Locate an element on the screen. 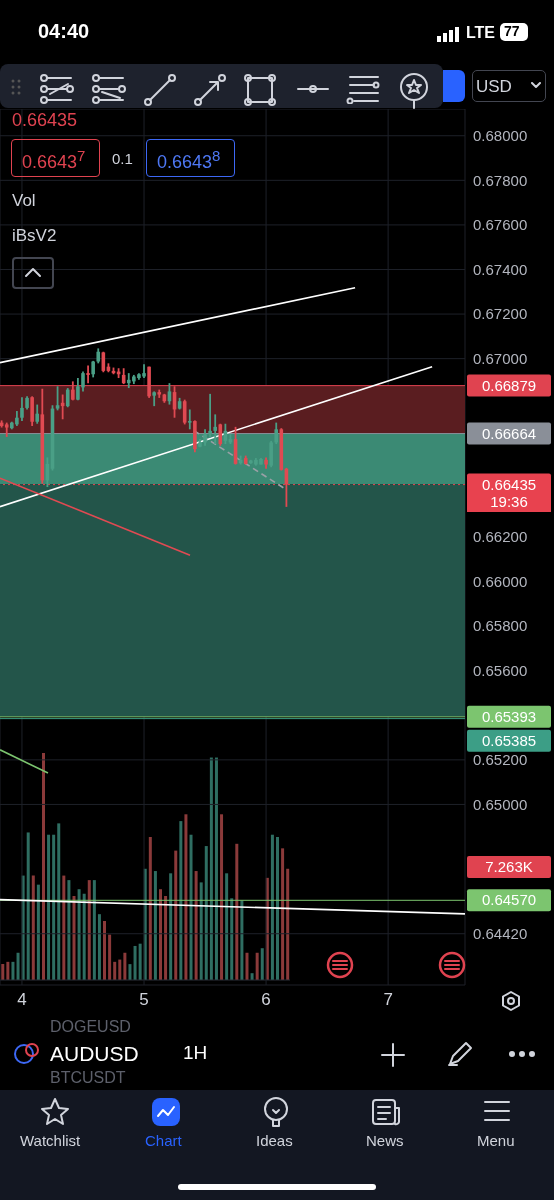 This screenshot has width=554, height=1200. text: 1H is located at coordinates (195, 1053).